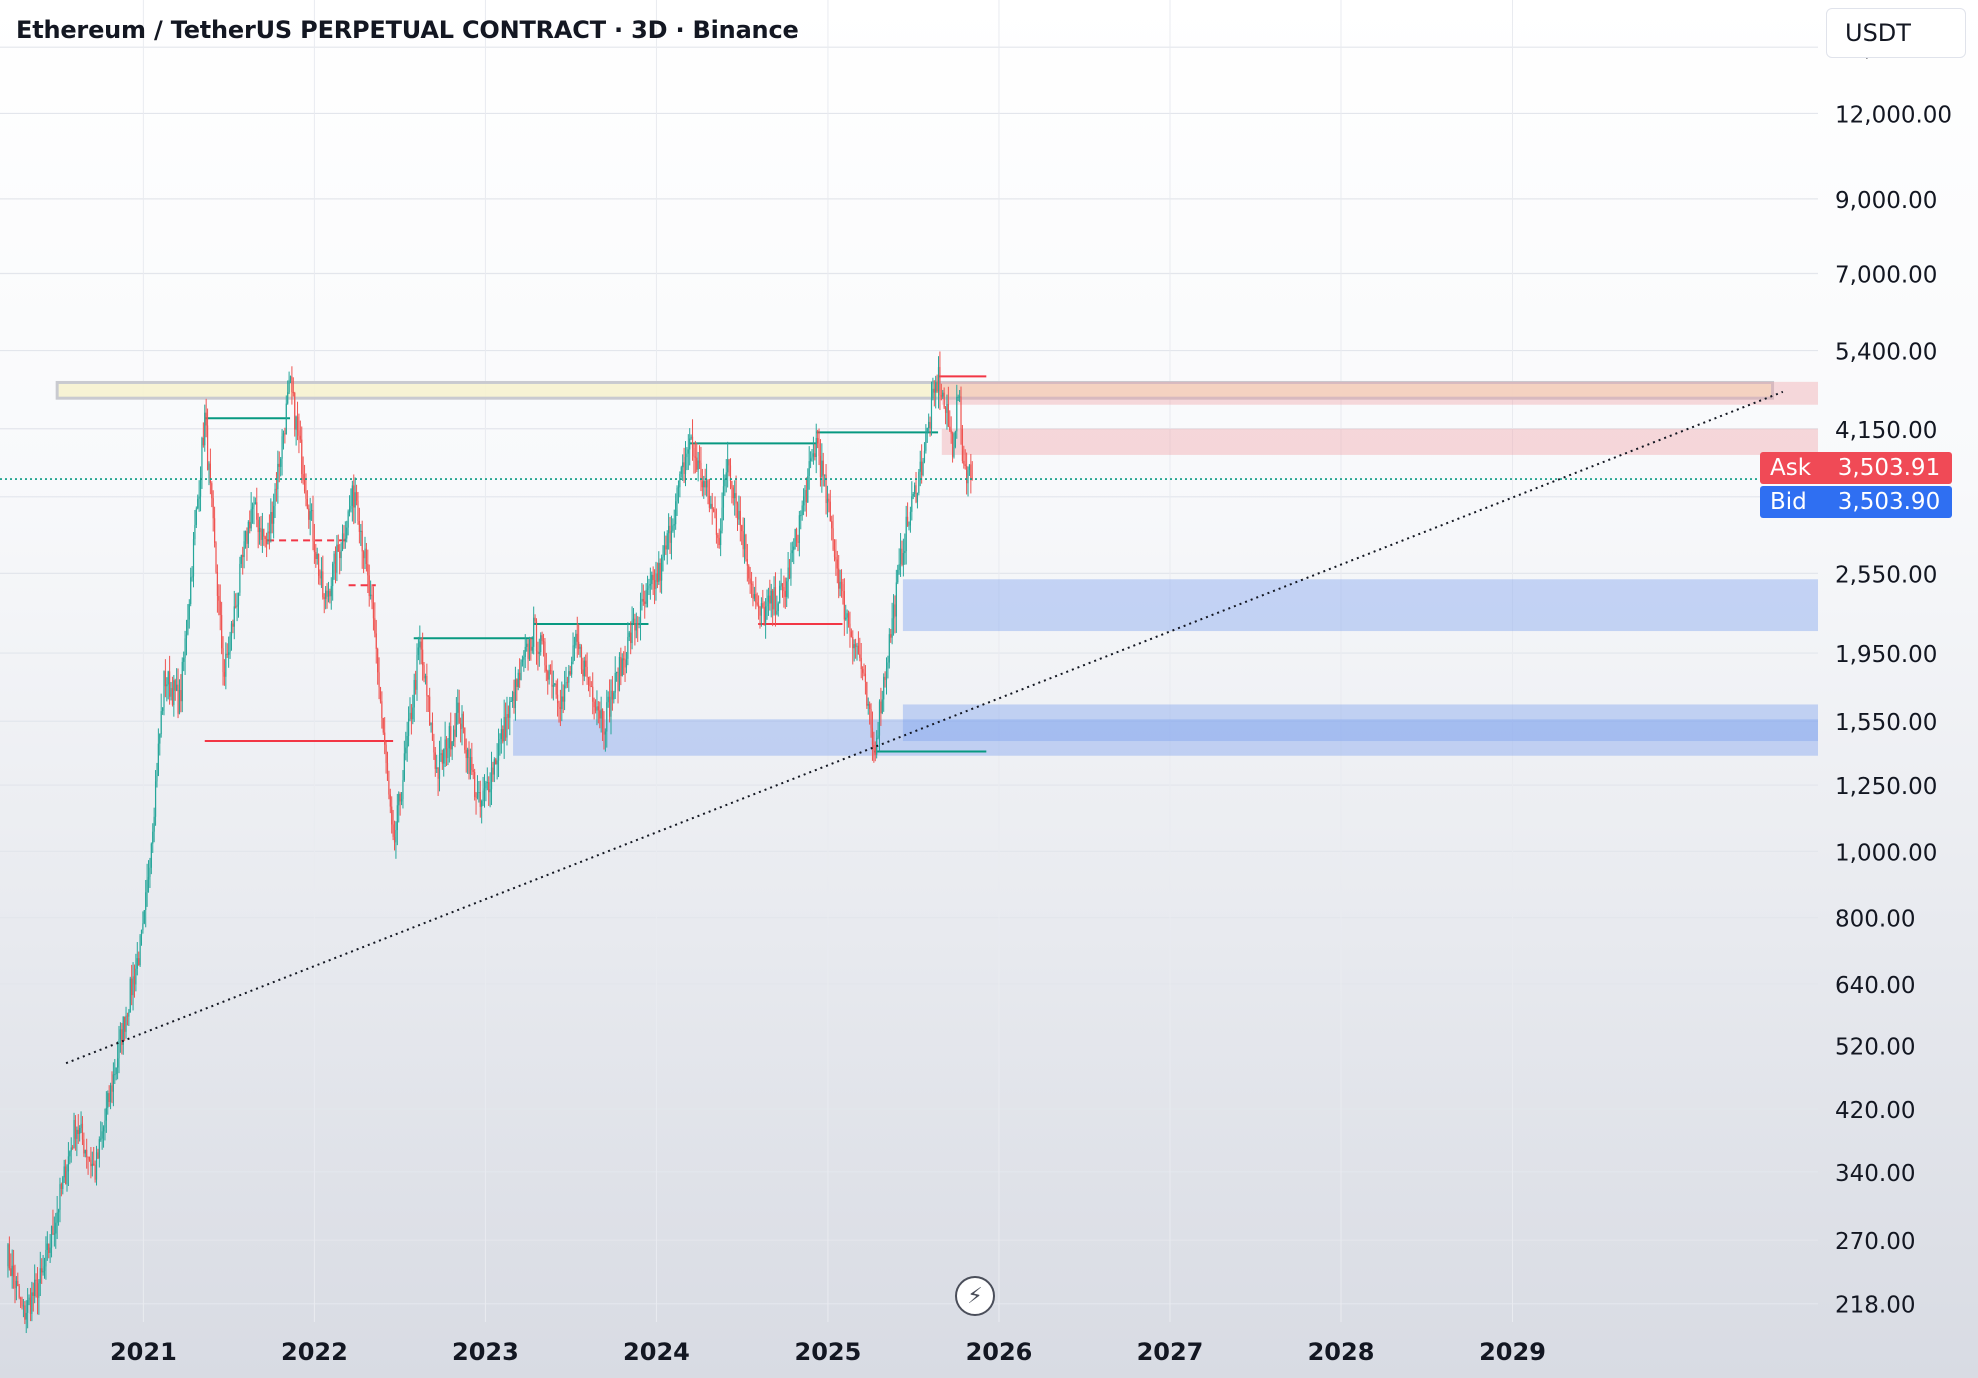 Image resolution: width=1978 pixels, height=1378 pixels. What do you see at coordinates (314, 1352) in the screenshot?
I see `x-tick-label: 2022` at bounding box center [314, 1352].